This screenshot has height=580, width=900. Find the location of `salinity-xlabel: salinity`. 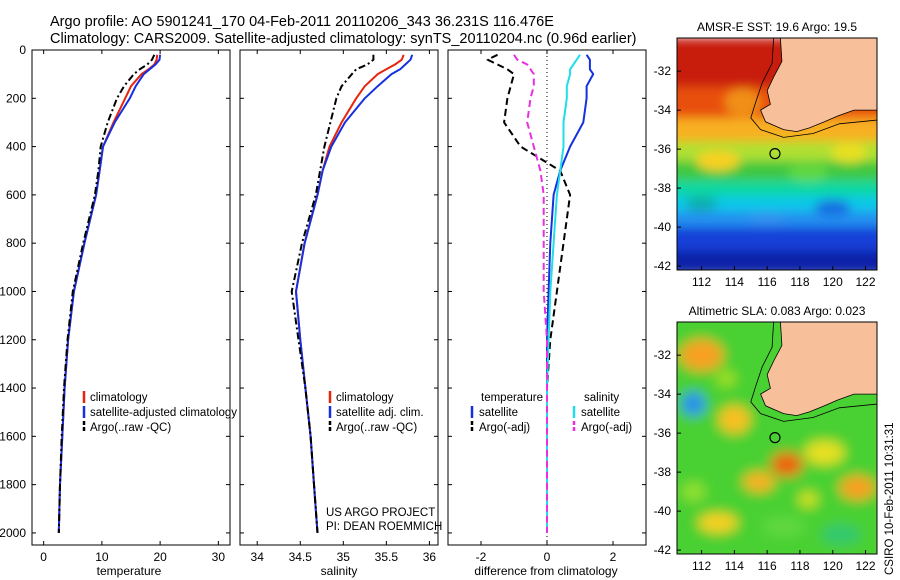

salinity-xlabel: salinity is located at coordinates (339, 571).